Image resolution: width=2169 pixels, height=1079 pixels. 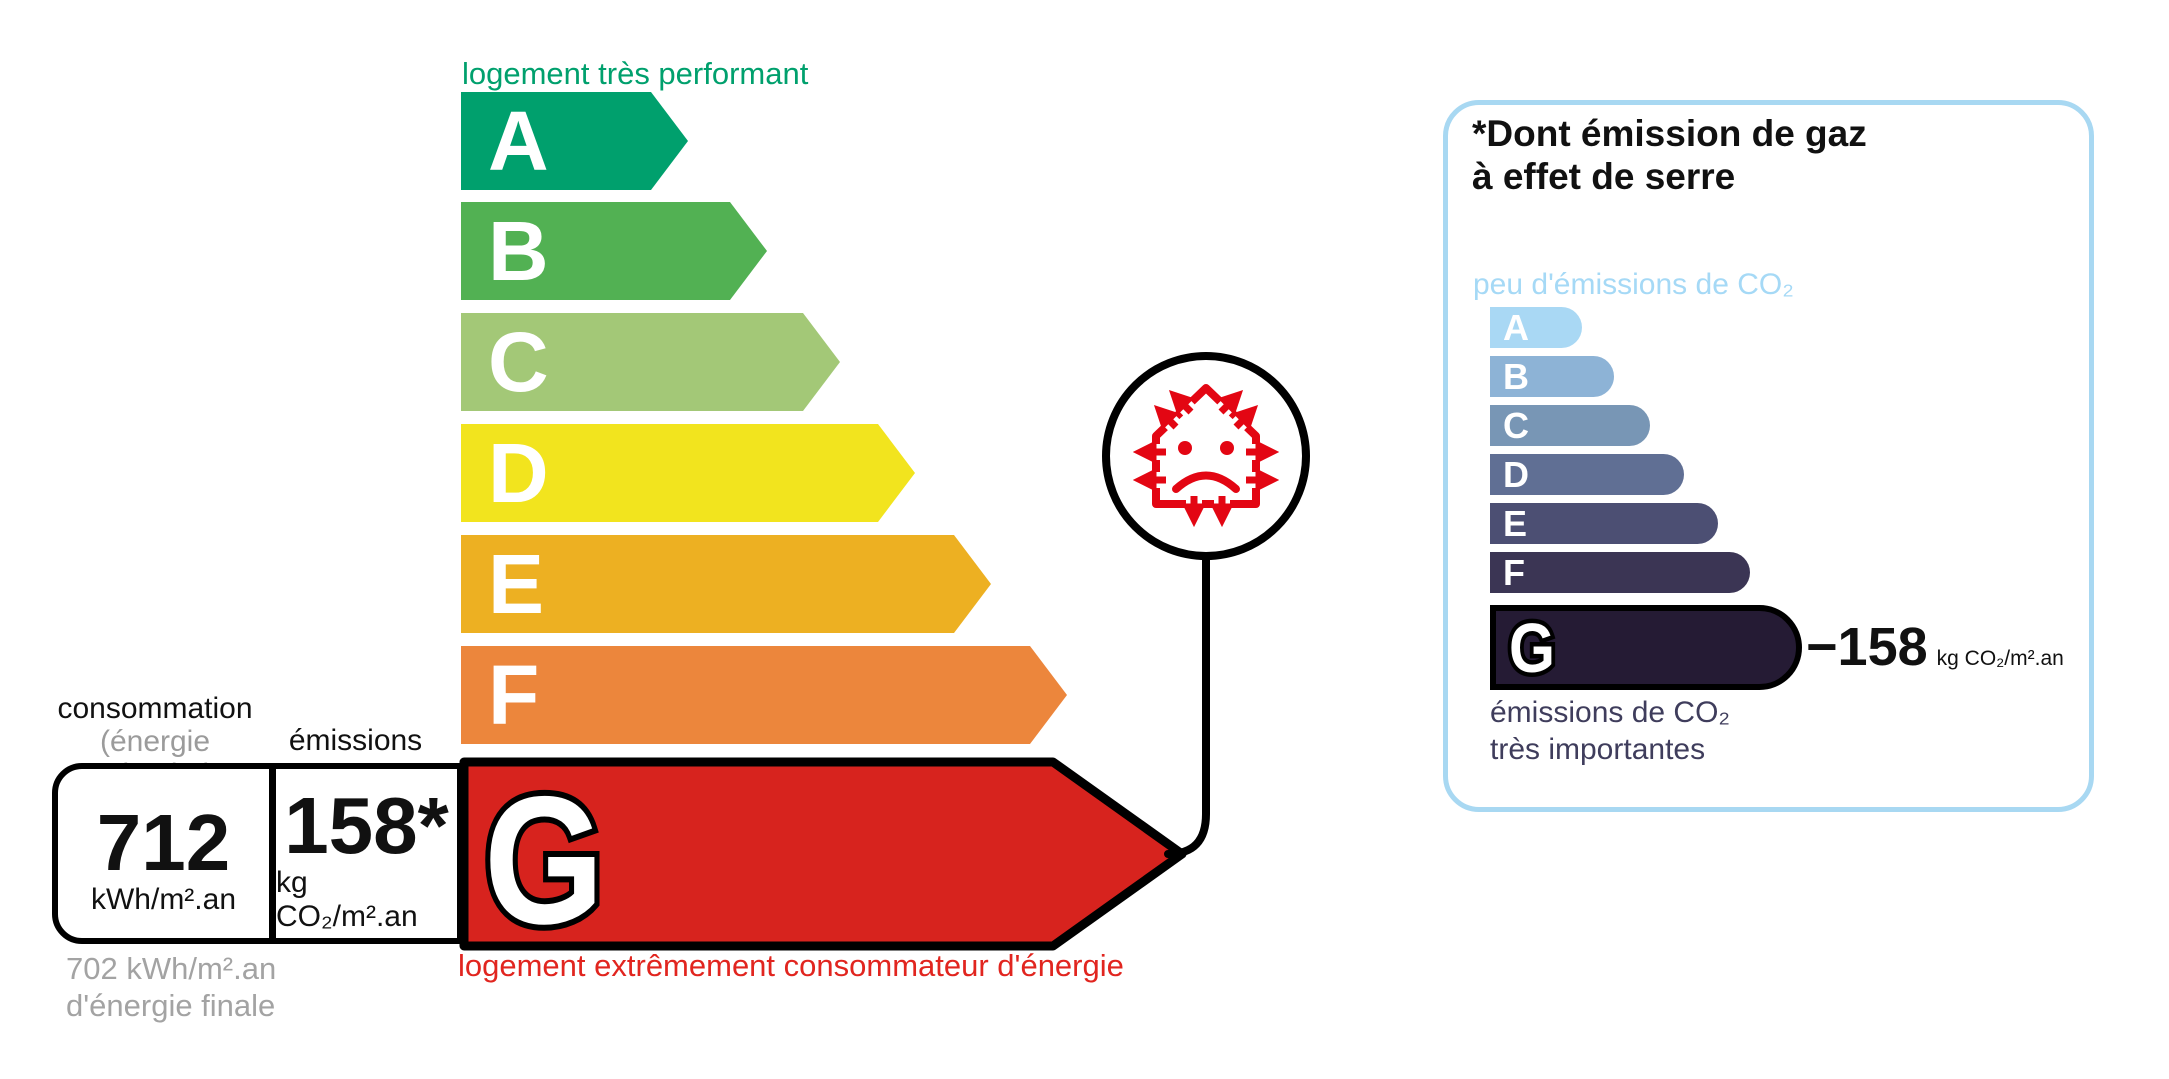 I want to click on emissions-value: 158*, so click(x=366, y=825).